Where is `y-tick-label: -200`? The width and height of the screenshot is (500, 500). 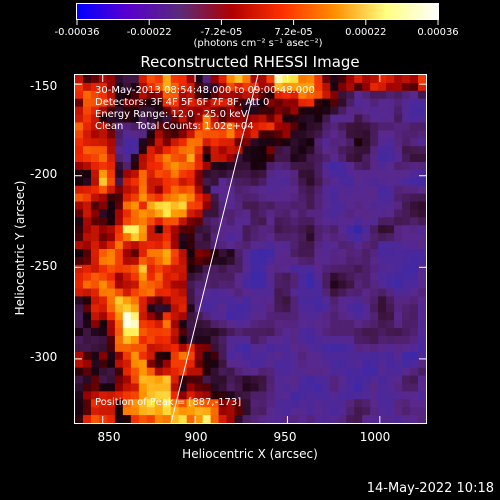 y-tick-label: -200 is located at coordinates (44, 174).